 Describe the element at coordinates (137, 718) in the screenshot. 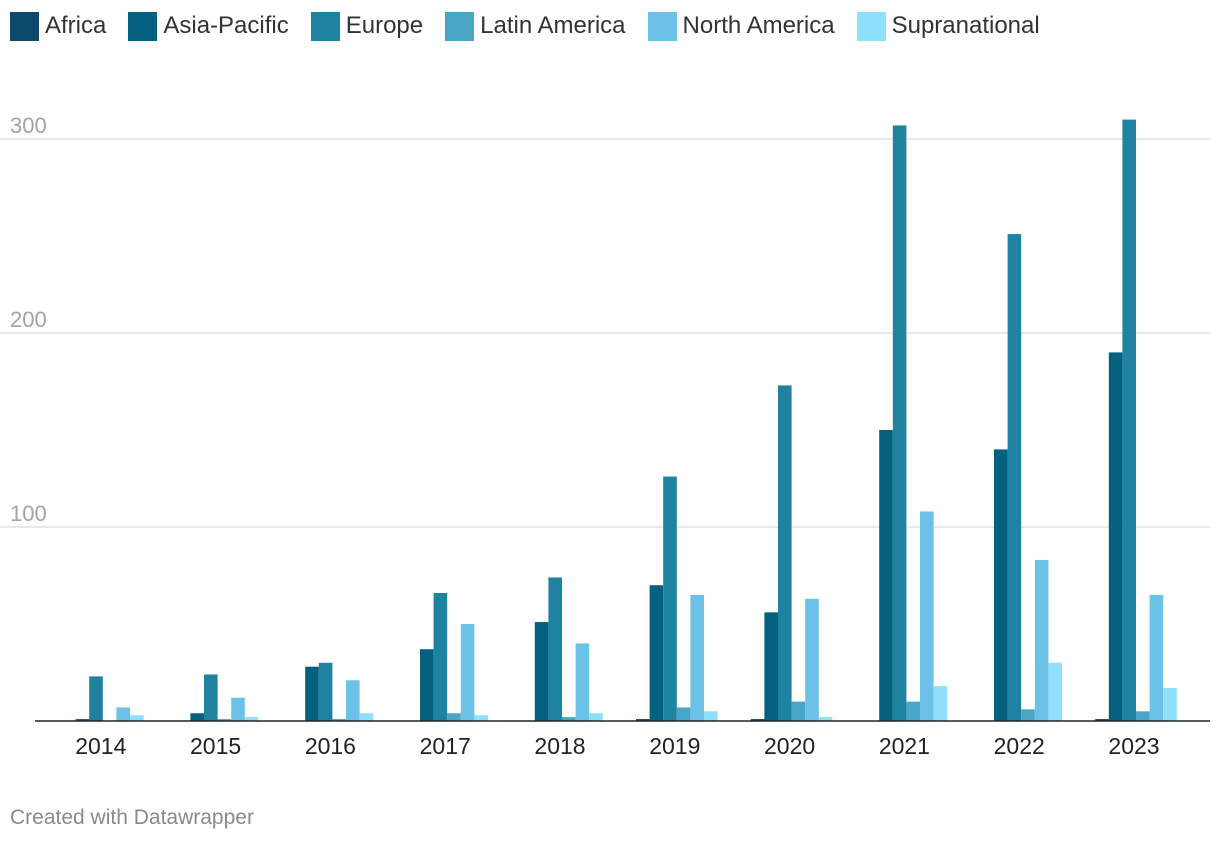

I see `bar-2014-supranational` at that location.